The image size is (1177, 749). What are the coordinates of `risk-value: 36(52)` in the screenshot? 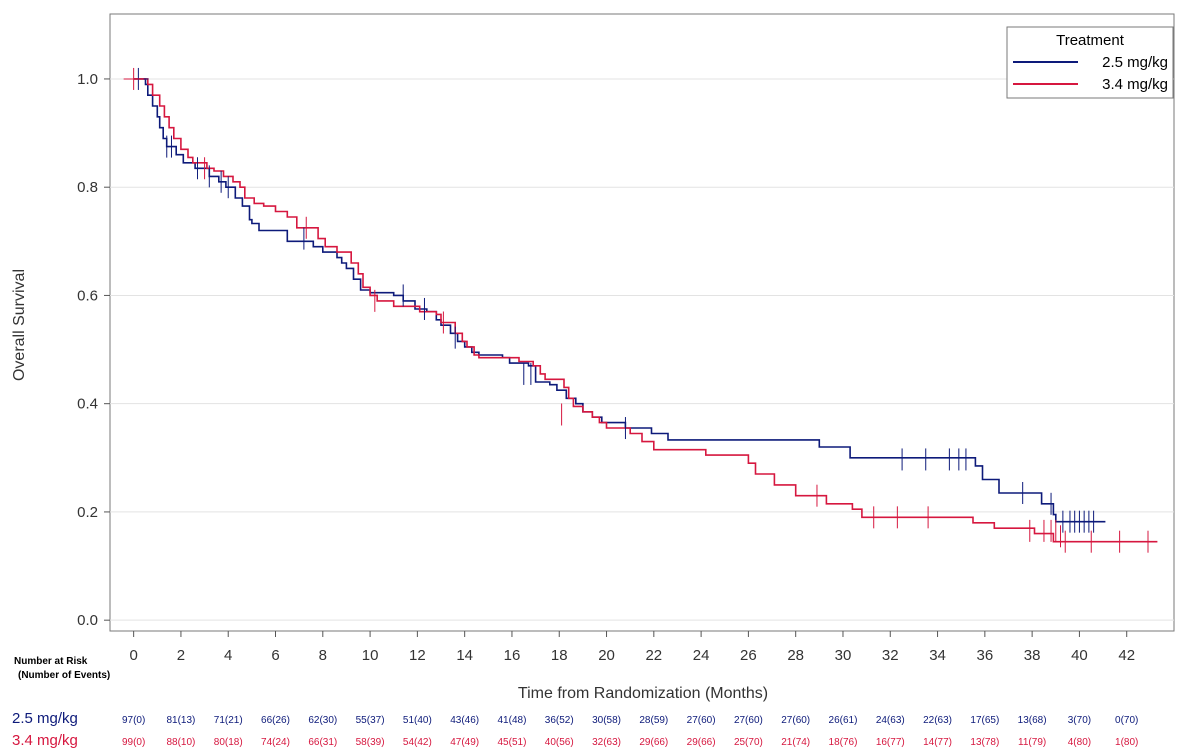 It's located at (559, 720).